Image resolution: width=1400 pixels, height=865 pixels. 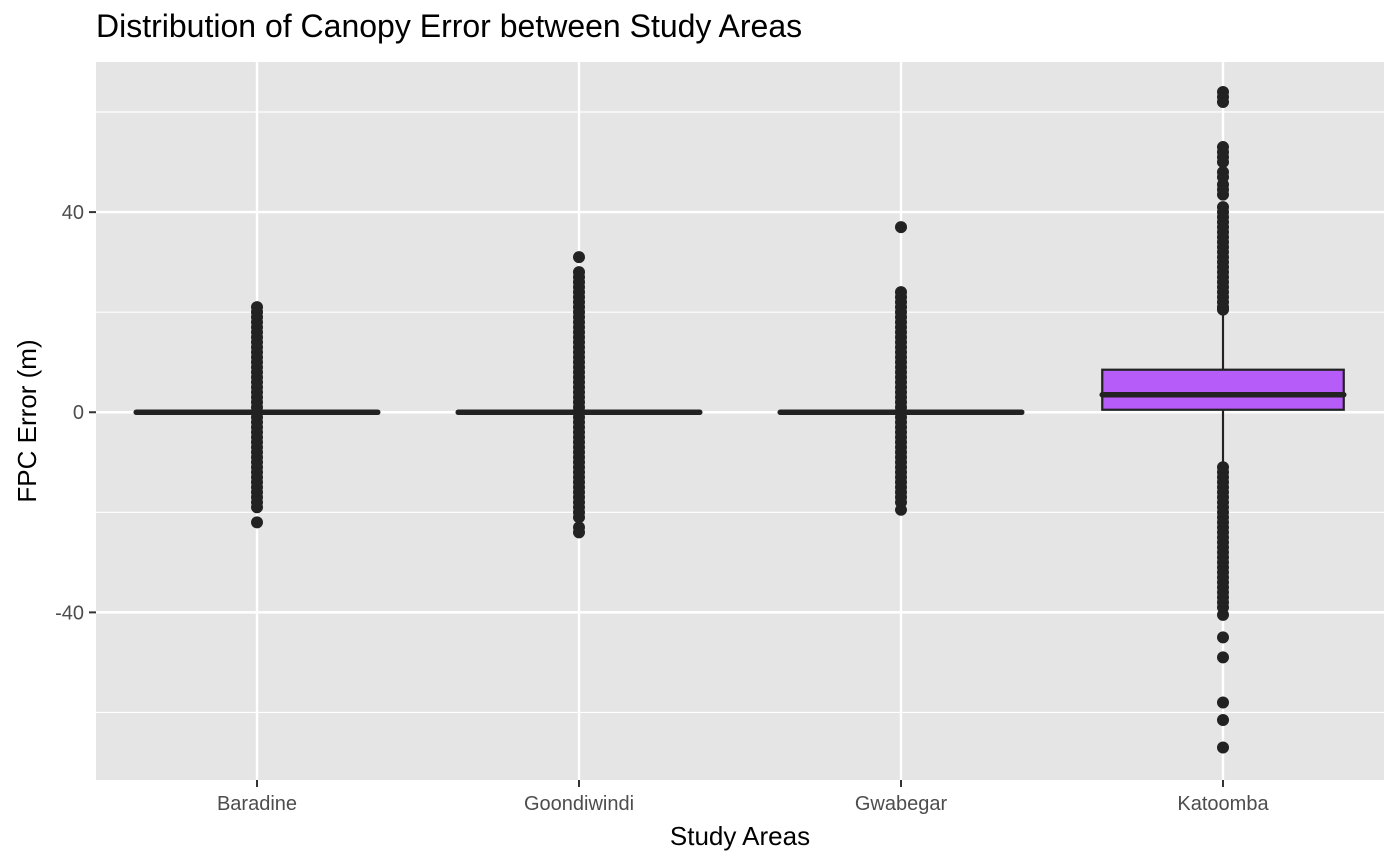 What do you see at coordinates (740, 836) in the screenshot?
I see `x-axis-title: Study Areas` at bounding box center [740, 836].